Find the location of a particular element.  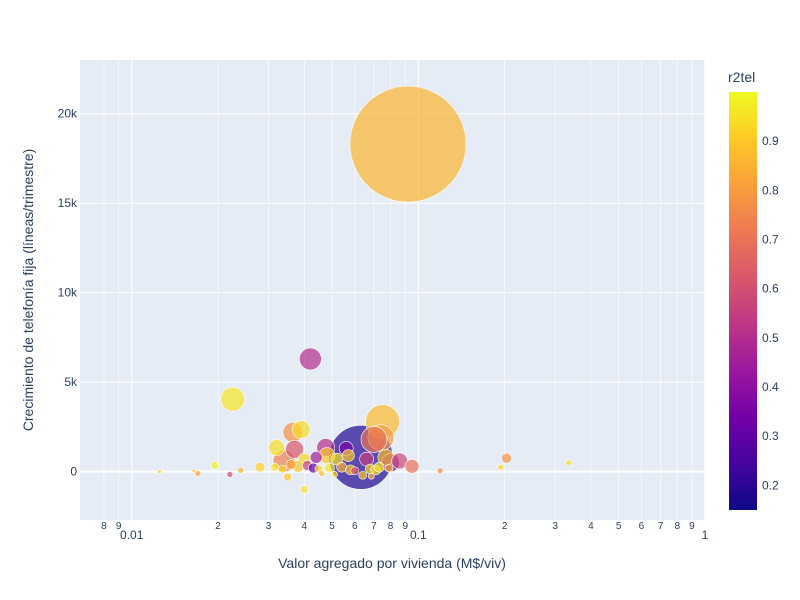

y-tick-label: 20k is located at coordinates (68, 114).